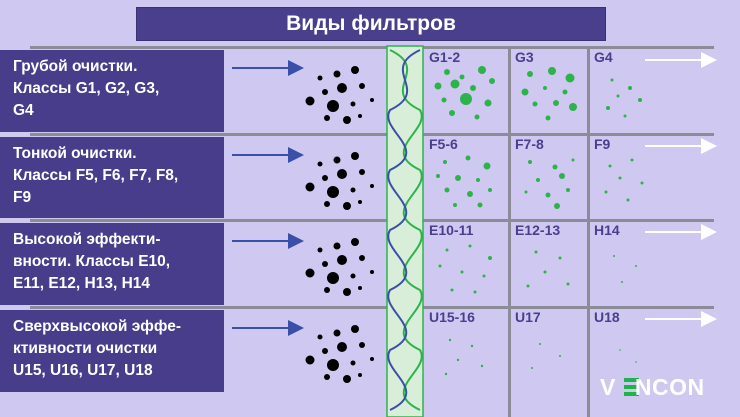 The height and width of the screenshot is (417, 740). I want to click on cell-label-f9: F9, so click(602, 144).